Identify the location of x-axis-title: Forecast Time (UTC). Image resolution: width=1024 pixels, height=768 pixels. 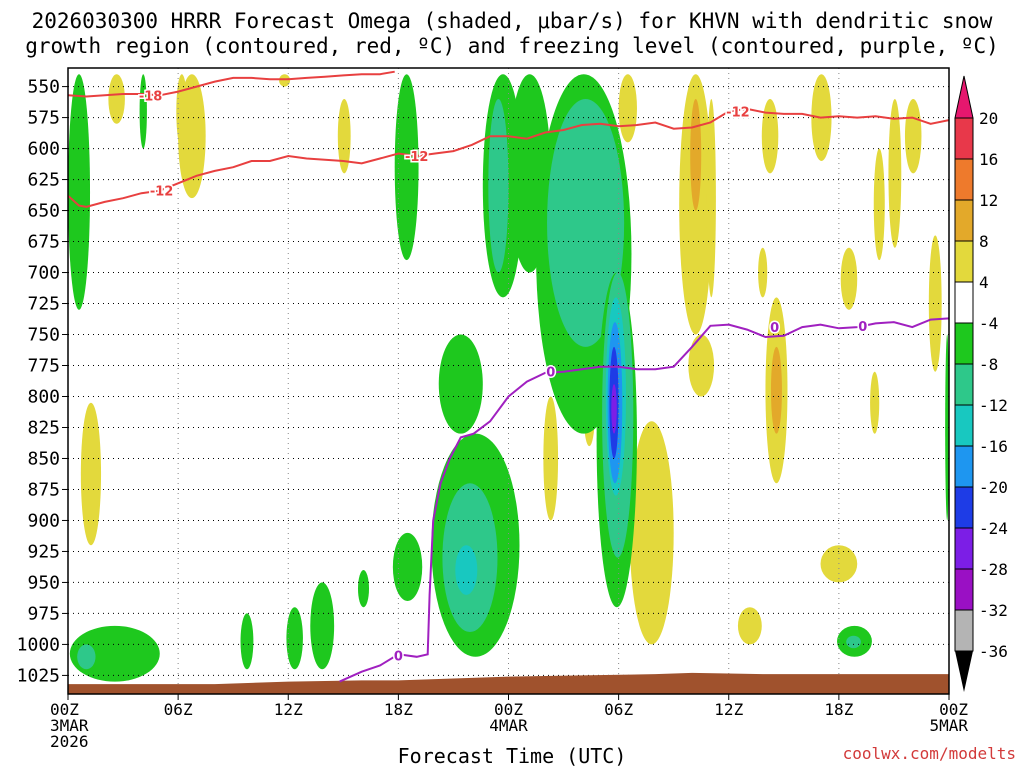
(512, 756).